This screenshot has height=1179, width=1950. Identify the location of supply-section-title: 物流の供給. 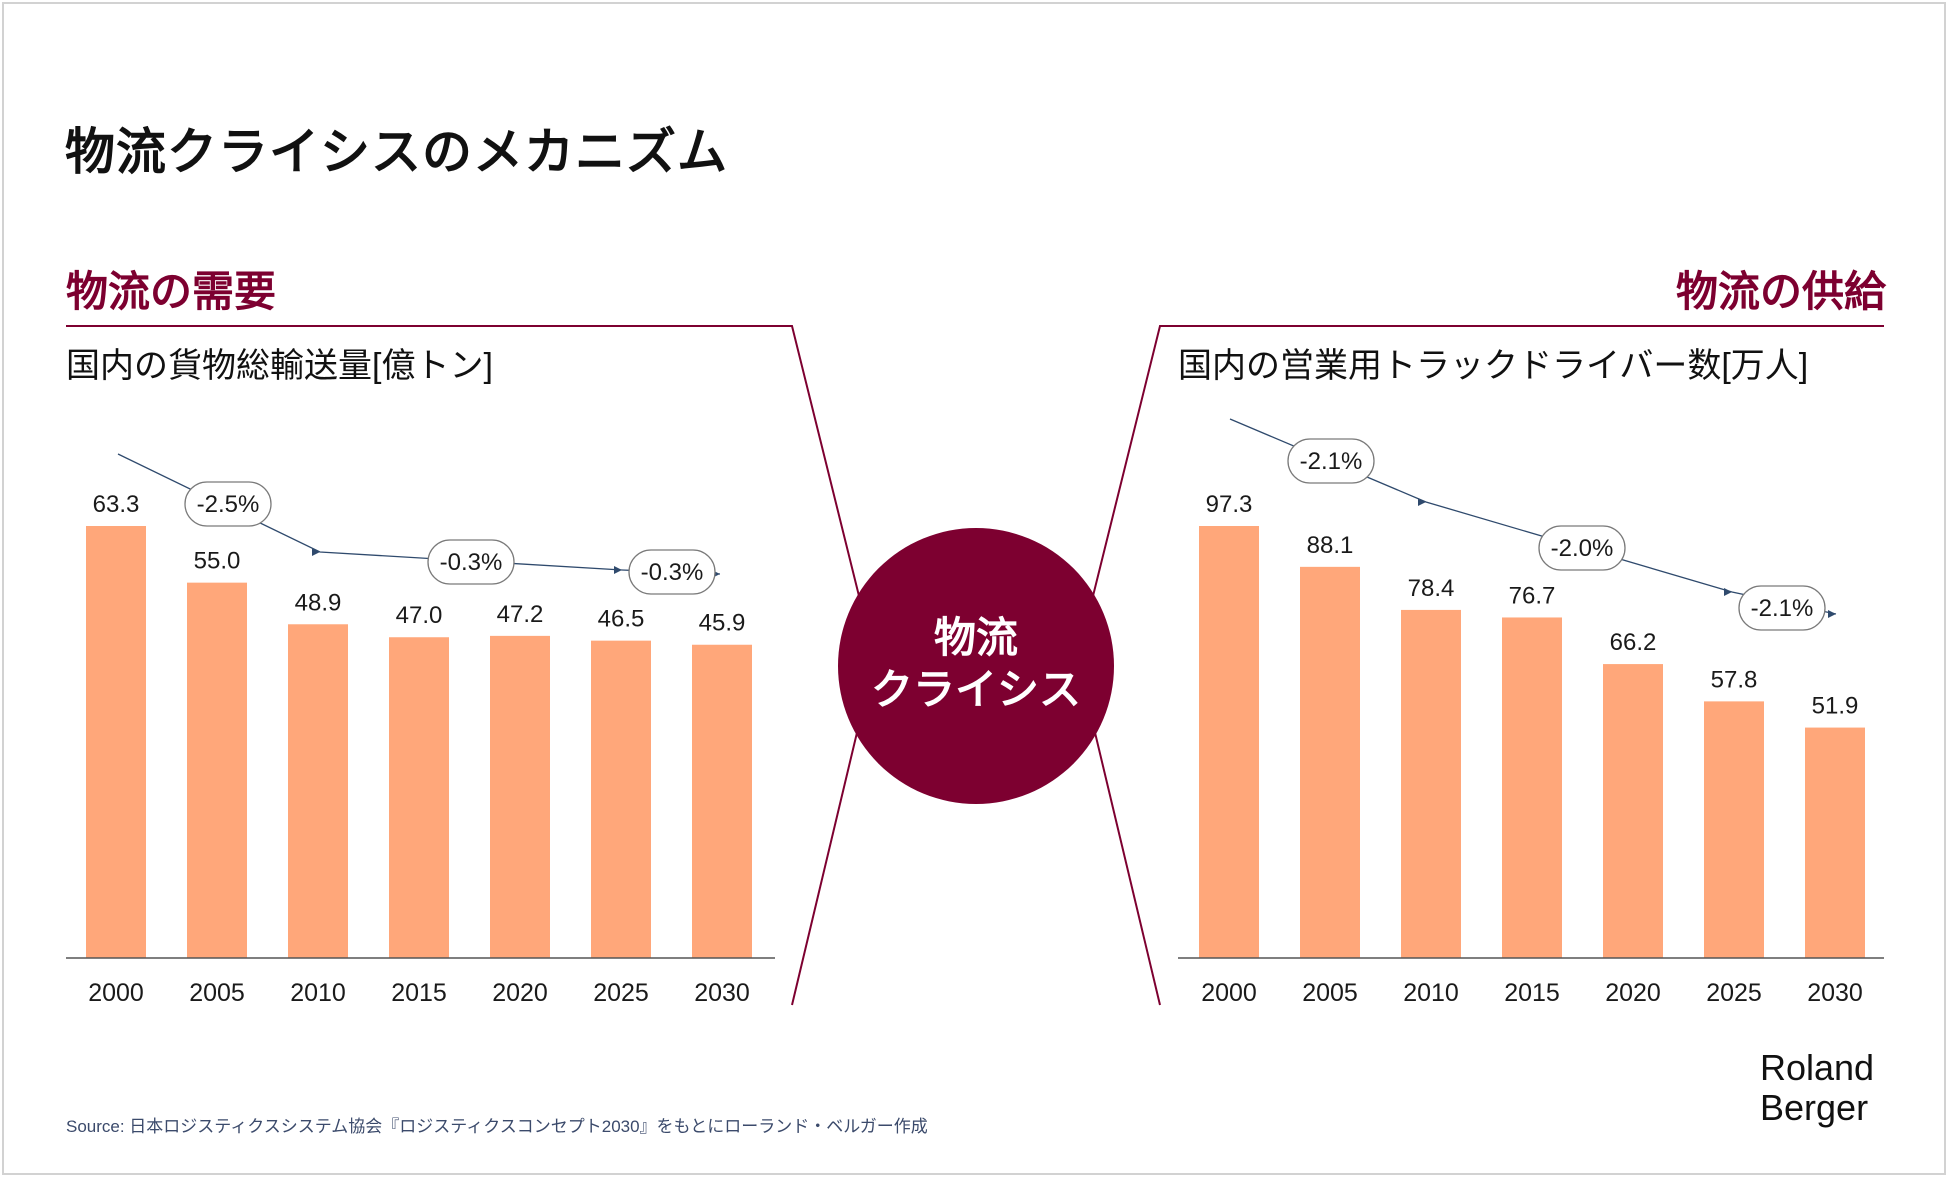
(1780, 291).